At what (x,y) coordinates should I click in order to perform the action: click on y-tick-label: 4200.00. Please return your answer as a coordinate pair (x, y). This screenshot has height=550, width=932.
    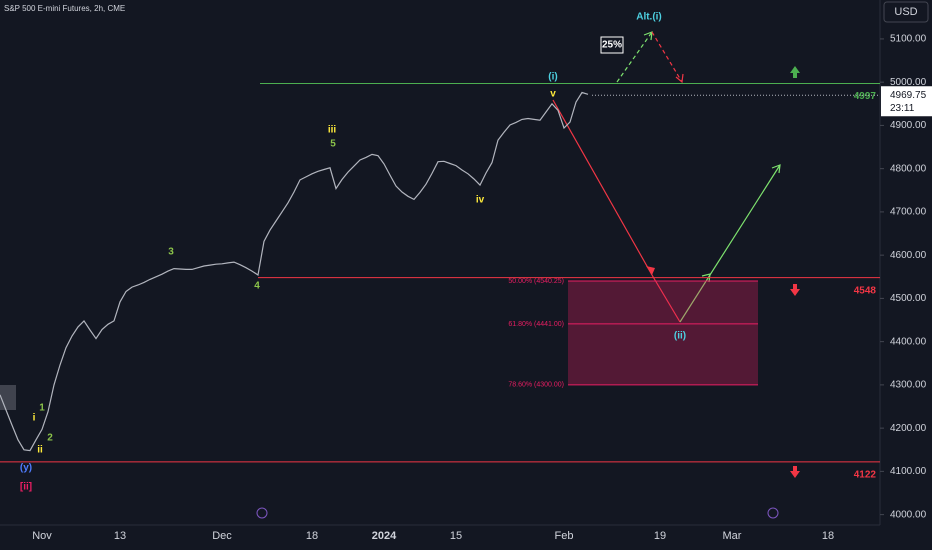
    Looking at the image, I should click on (908, 428).